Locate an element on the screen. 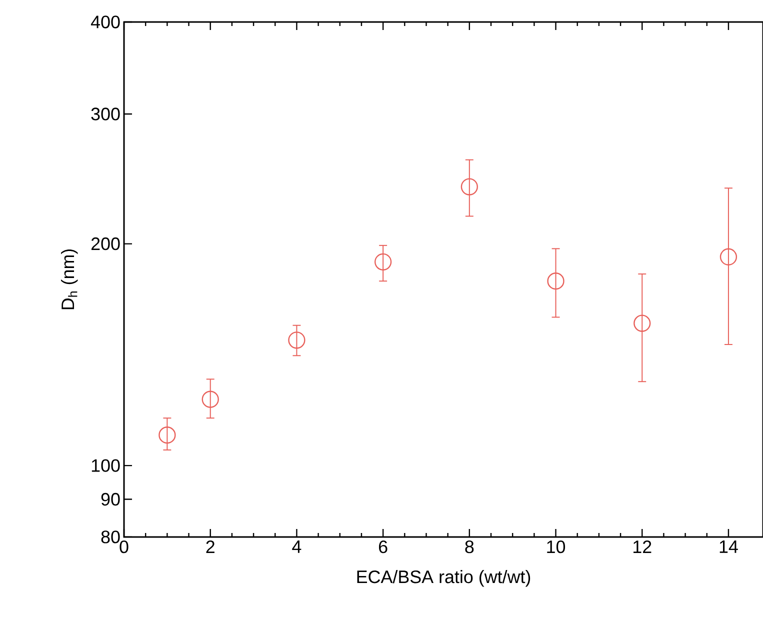 The width and height of the screenshot is (763, 627). y-tick-label: 90 is located at coordinates (110, 499).